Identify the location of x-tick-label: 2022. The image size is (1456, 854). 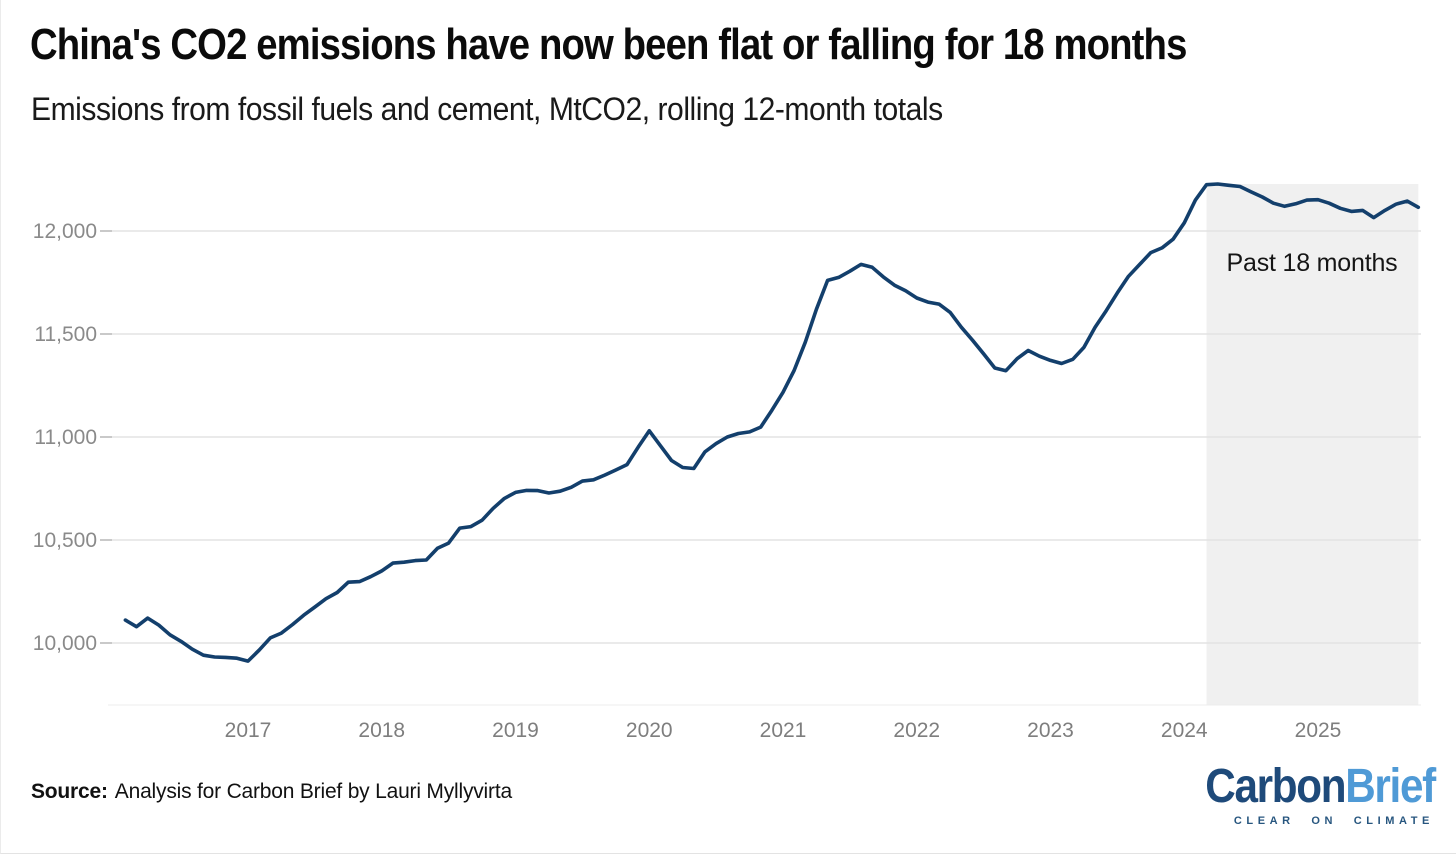
(916, 730).